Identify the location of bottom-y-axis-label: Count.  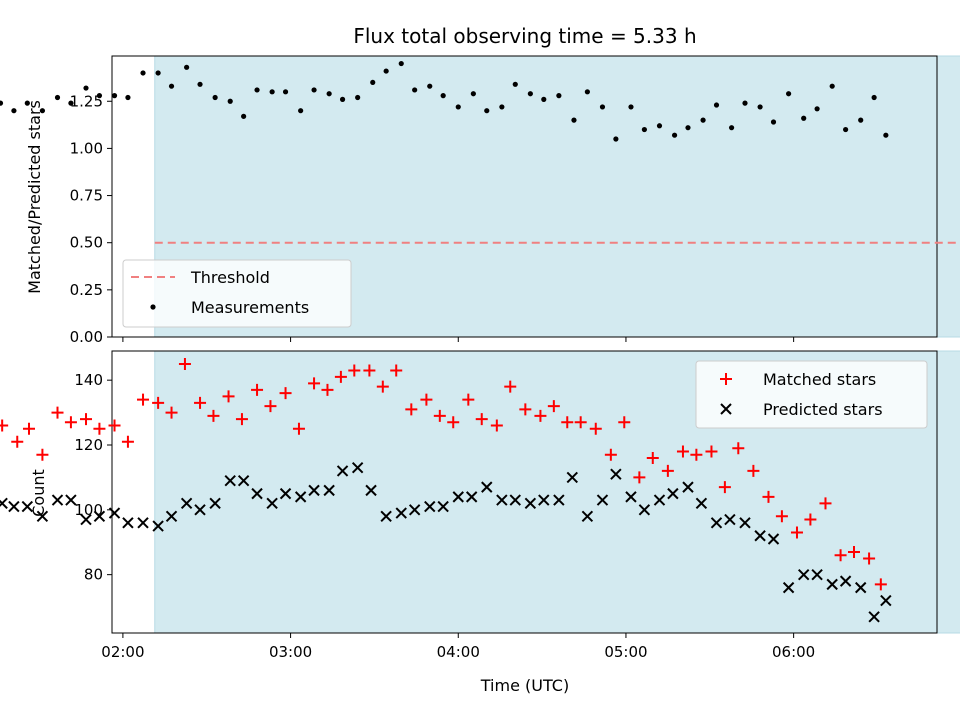
(38, 493).